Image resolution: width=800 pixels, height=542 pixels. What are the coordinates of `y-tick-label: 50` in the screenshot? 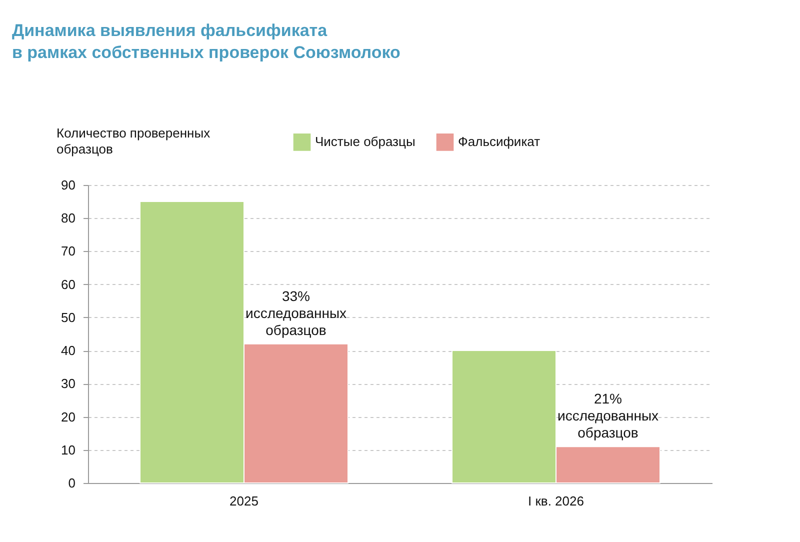 It's located at (68, 317).